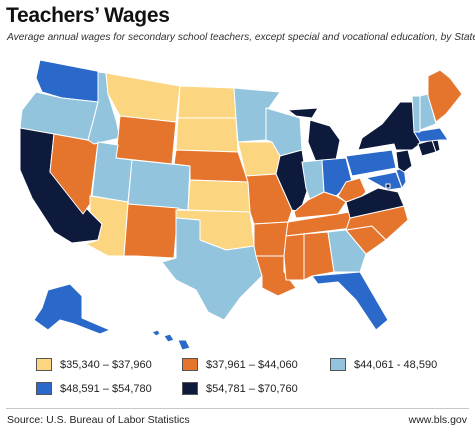 This screenshot has width=475, height=433. I want to click on state-KY, so click(320, 205).